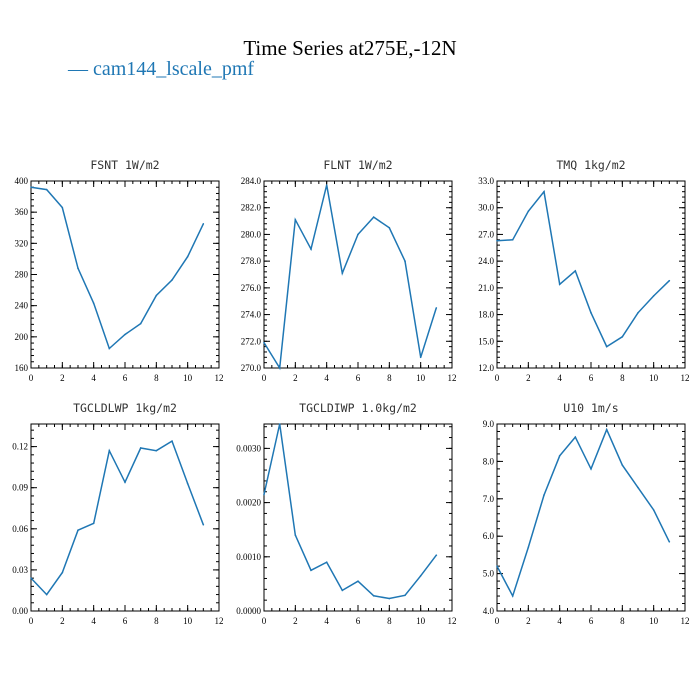 The width and height of the screenshot is (700, 700). I want to click on y-tick-label: 0.09, so click(20, 488).